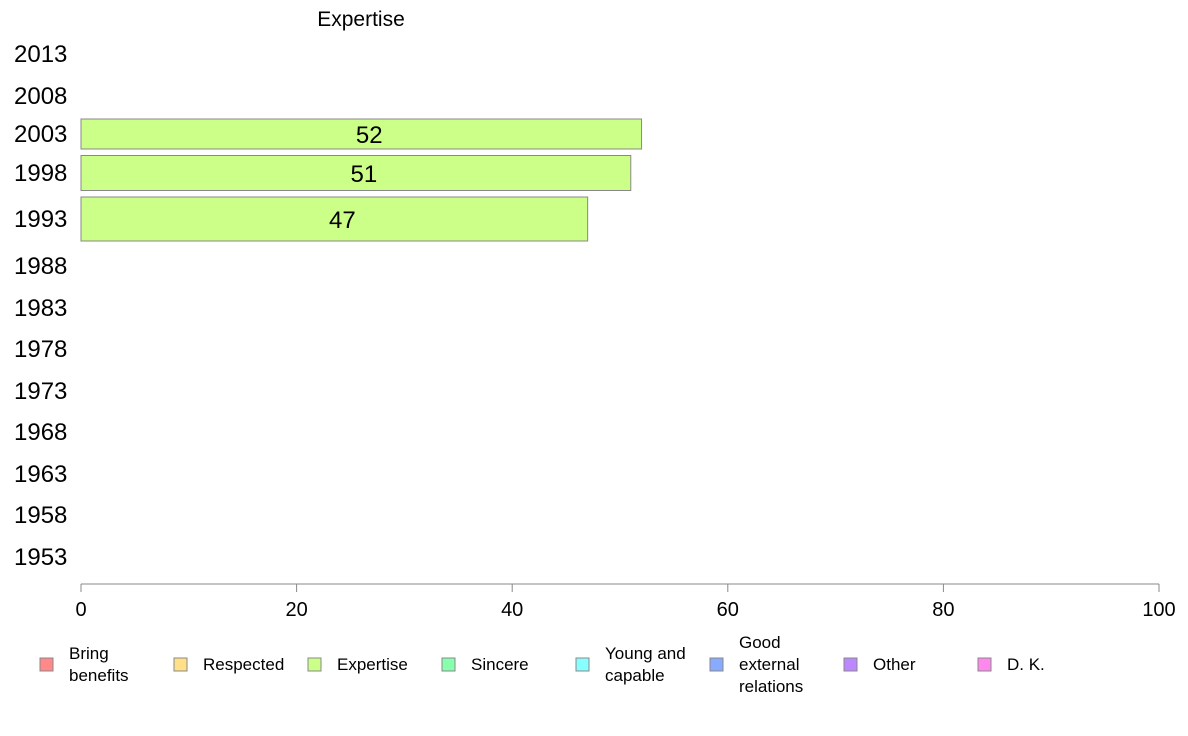 The height and width of the screenshot is (736, 1188). I want to click on x-axis: 0 20 40 60 80 100, so click(625, 602).